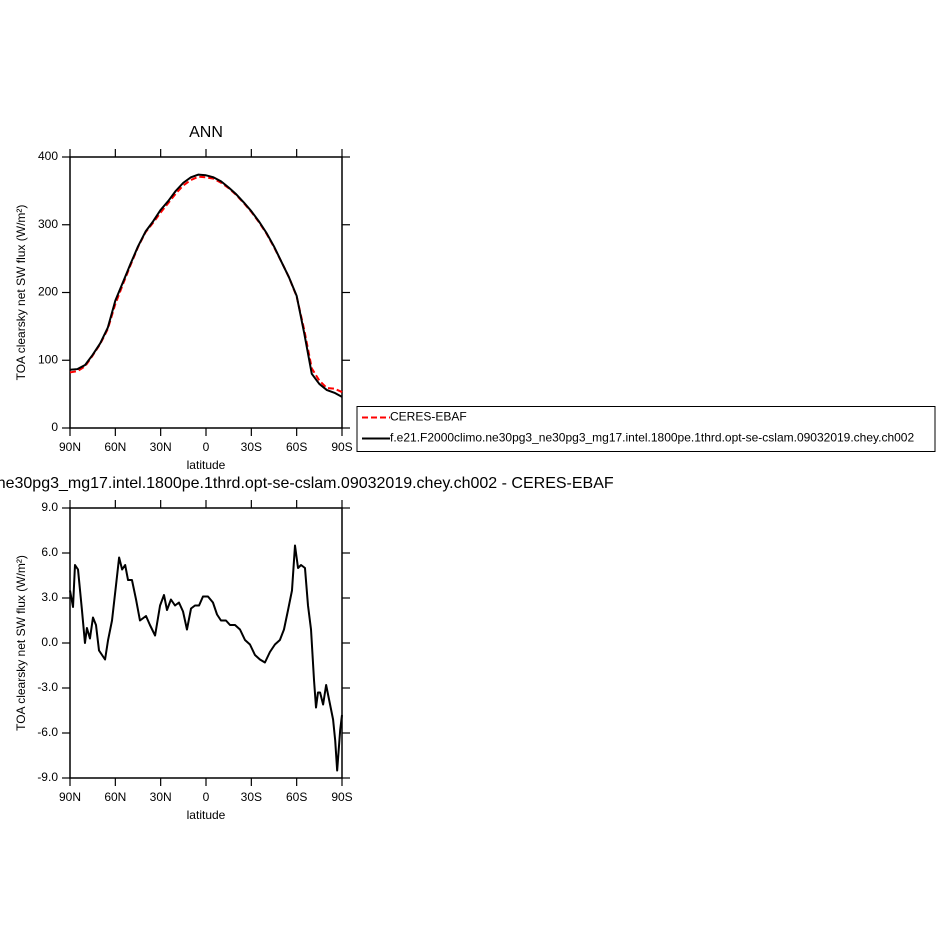 This screenshot has height=950, width=950. Describe the element at coordinates (48, 224) in the screenshot. I see `y-tick-label: 300` at that location.